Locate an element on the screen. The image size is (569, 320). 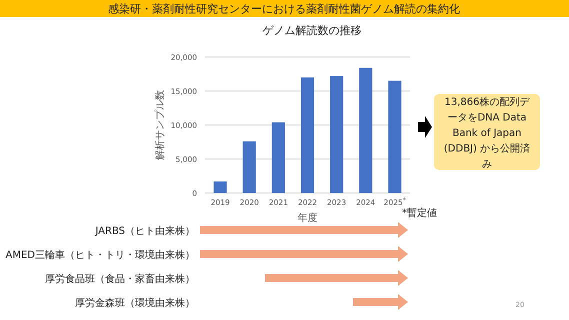
chart-title: 感染研・薬剤耐性研究センターにおける薬剤耐性菌ゲノム解読の集約化 is located at coordinates (284, 9).